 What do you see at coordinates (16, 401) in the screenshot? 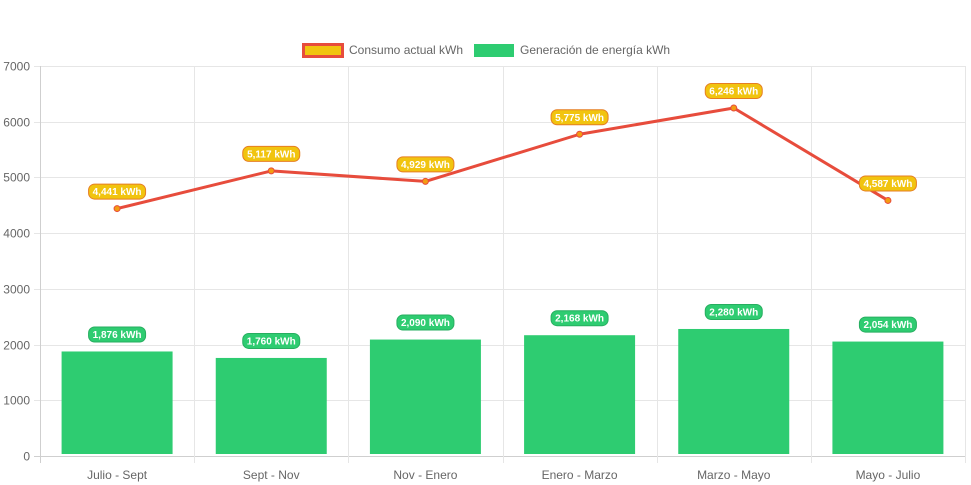
I see `y-tick-label: 1000` at bounding box center [16, 401].